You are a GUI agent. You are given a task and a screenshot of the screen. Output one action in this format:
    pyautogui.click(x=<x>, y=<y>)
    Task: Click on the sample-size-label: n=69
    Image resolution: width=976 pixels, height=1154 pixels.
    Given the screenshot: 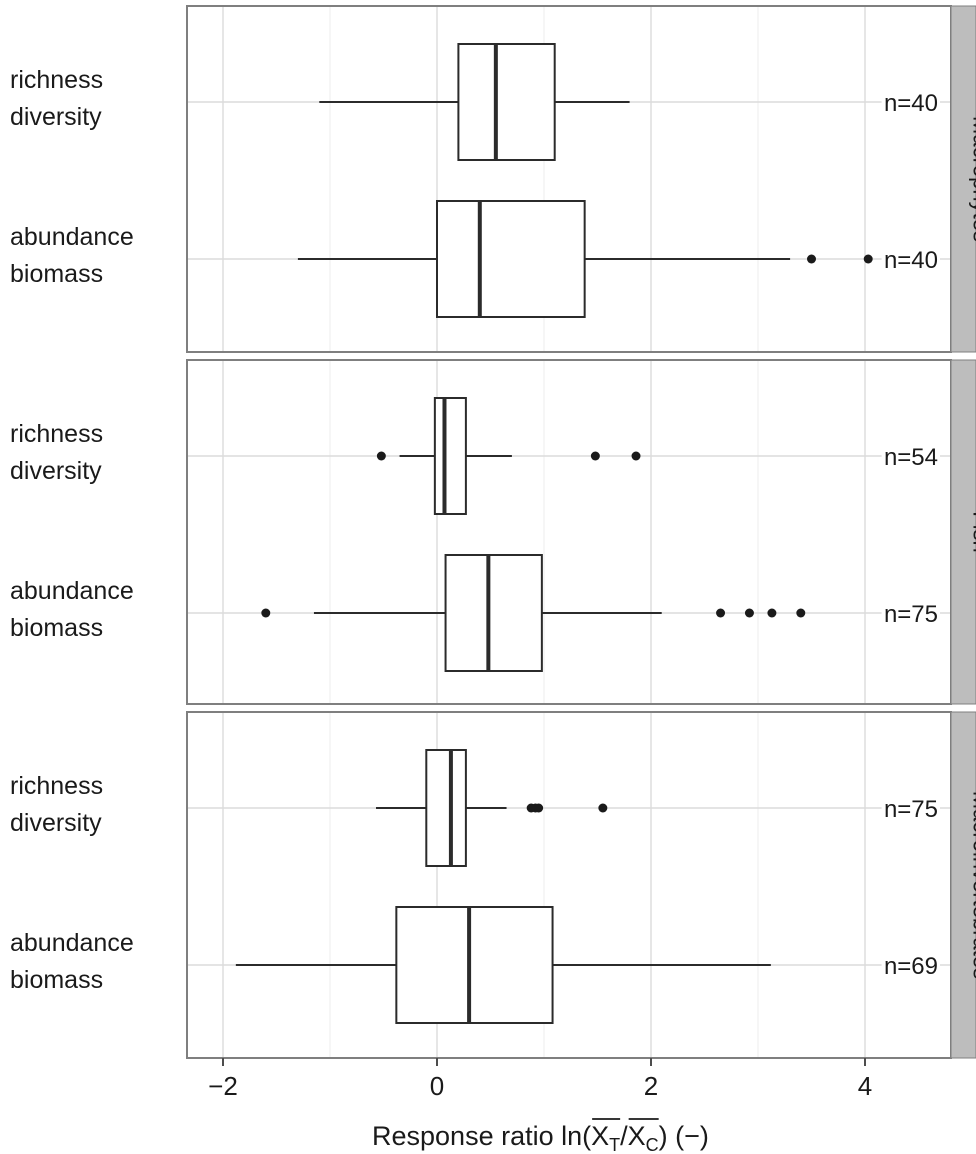 What is the action you would take?
    pyautogui.click(x=911, y=966)
    